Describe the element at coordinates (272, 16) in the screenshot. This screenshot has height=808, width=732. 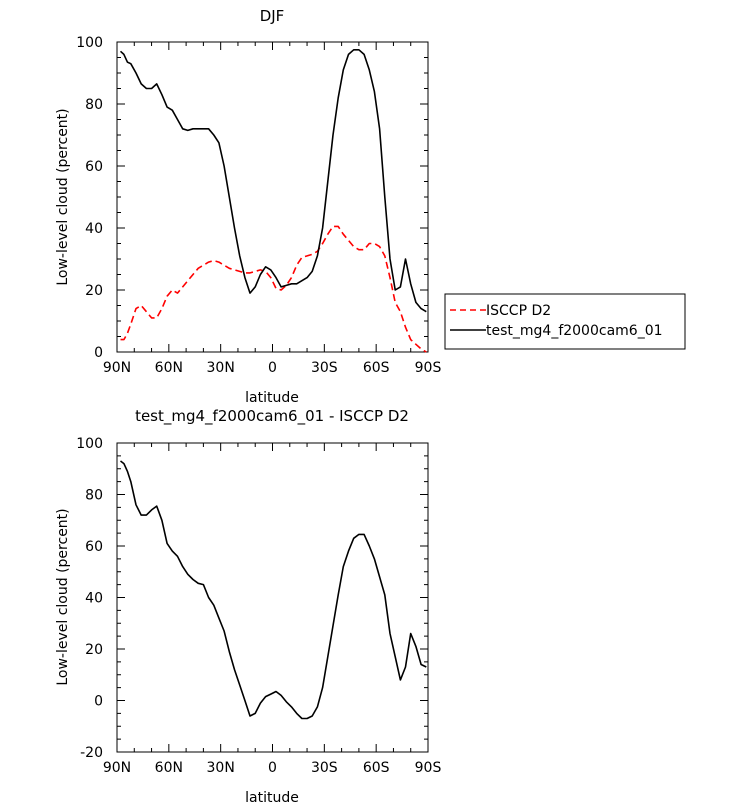
I see `panel-title: DJF` at that location.